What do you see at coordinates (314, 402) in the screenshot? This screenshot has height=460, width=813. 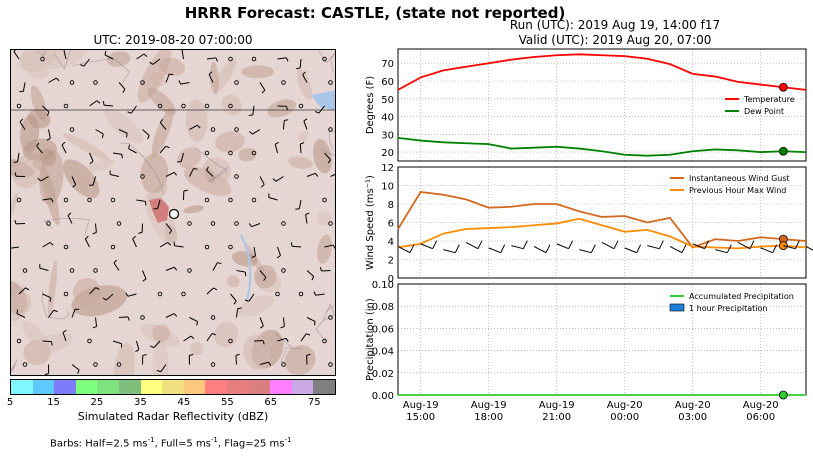 I see `colorbar-tick-label: 75` at bounding box center [314, 402].